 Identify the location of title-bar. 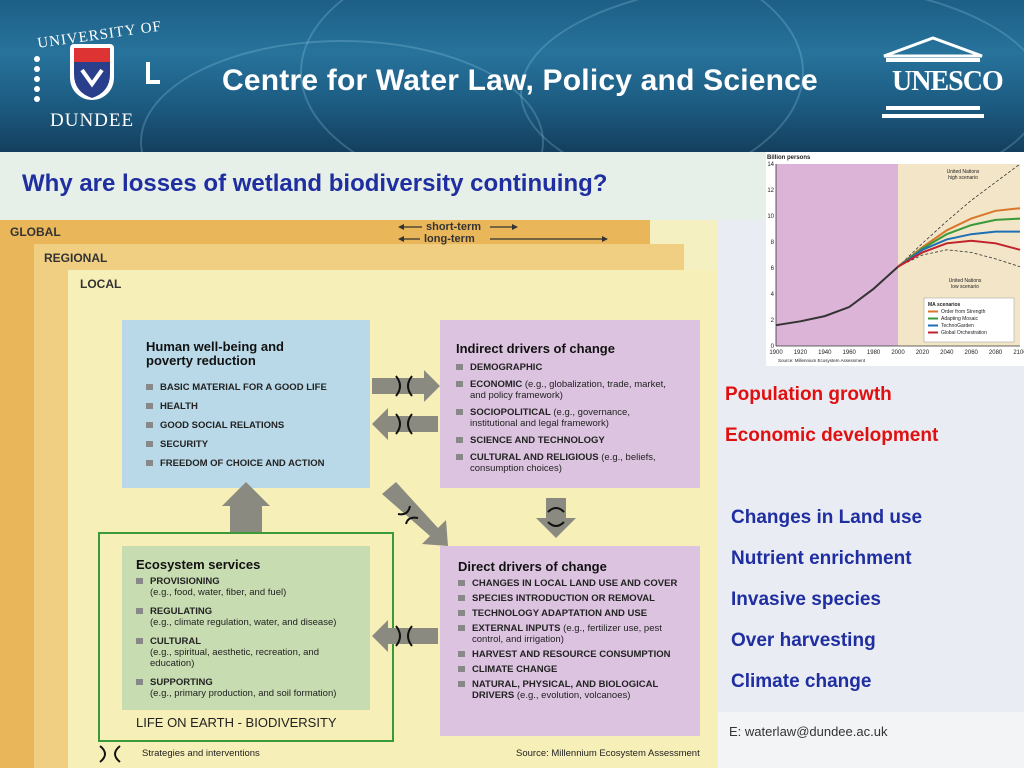
(383, 186).